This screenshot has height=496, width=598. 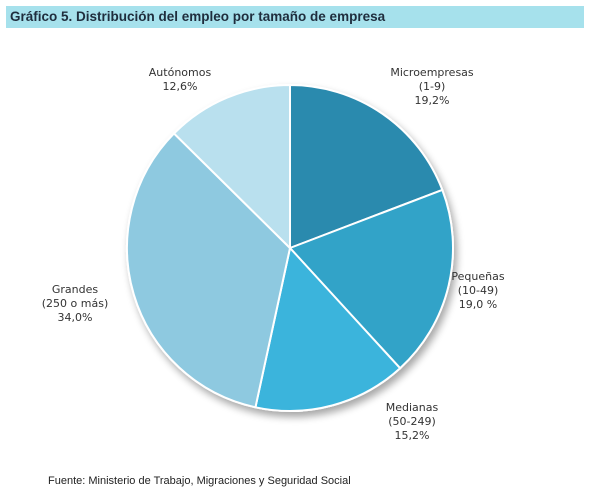 What do you see at coordinates (477, 290) in the screenshot?
I see `slice-label-2: Pequeñas (10-49) 19,0 %` at bounding box center [477, 290].